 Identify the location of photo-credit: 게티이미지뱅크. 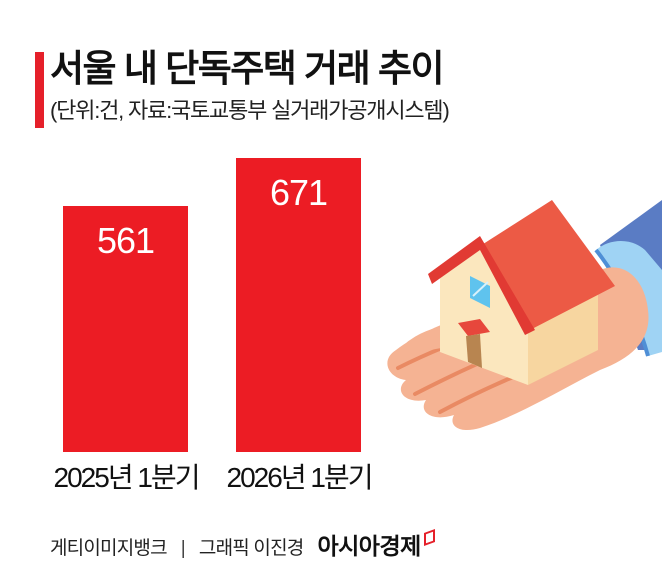
(109, 548).